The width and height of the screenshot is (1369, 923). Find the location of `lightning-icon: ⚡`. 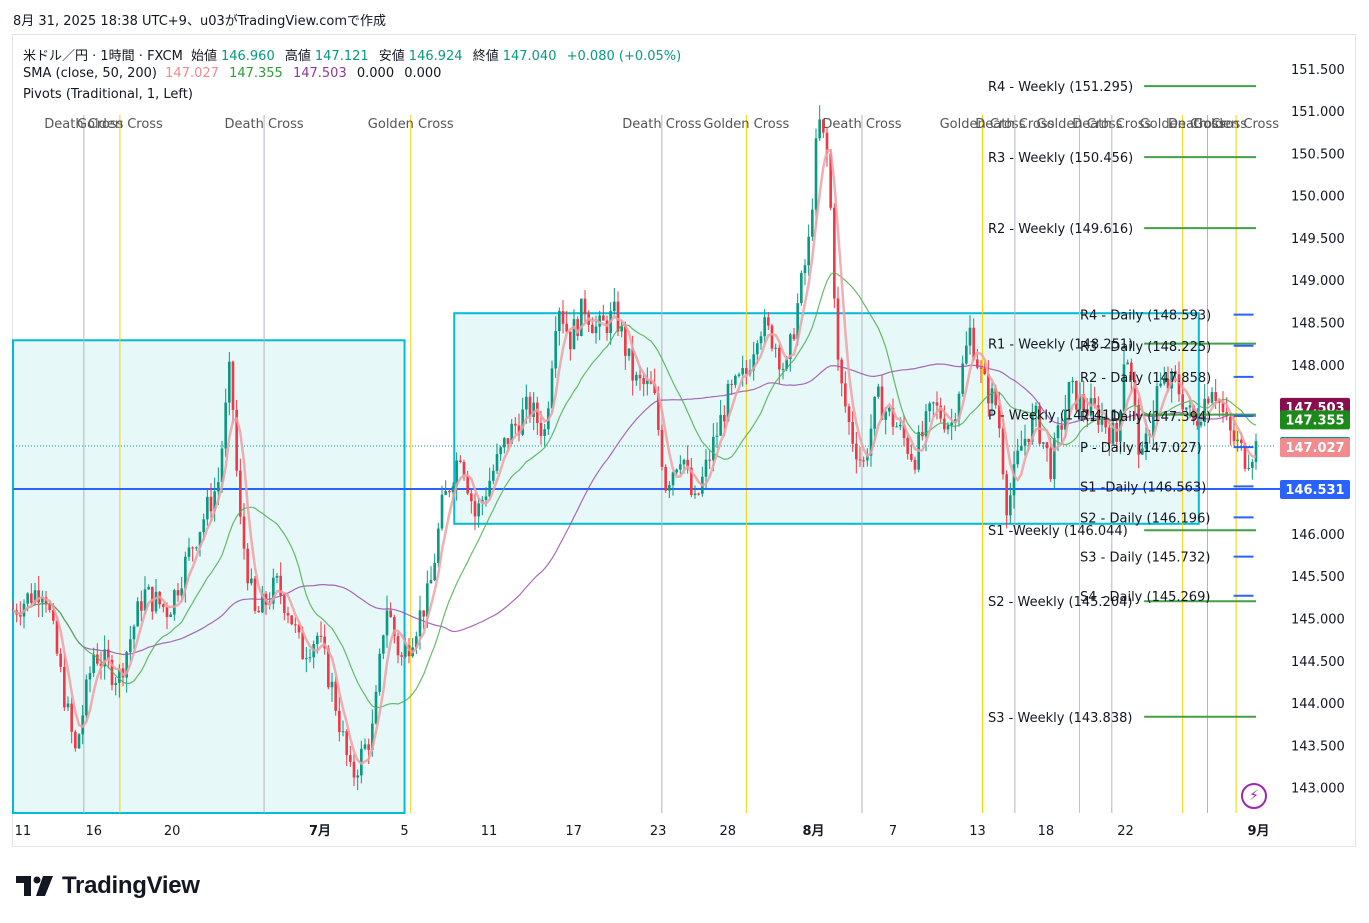

lightning-icon: ⚡ is located at coordinates (1254, 796).